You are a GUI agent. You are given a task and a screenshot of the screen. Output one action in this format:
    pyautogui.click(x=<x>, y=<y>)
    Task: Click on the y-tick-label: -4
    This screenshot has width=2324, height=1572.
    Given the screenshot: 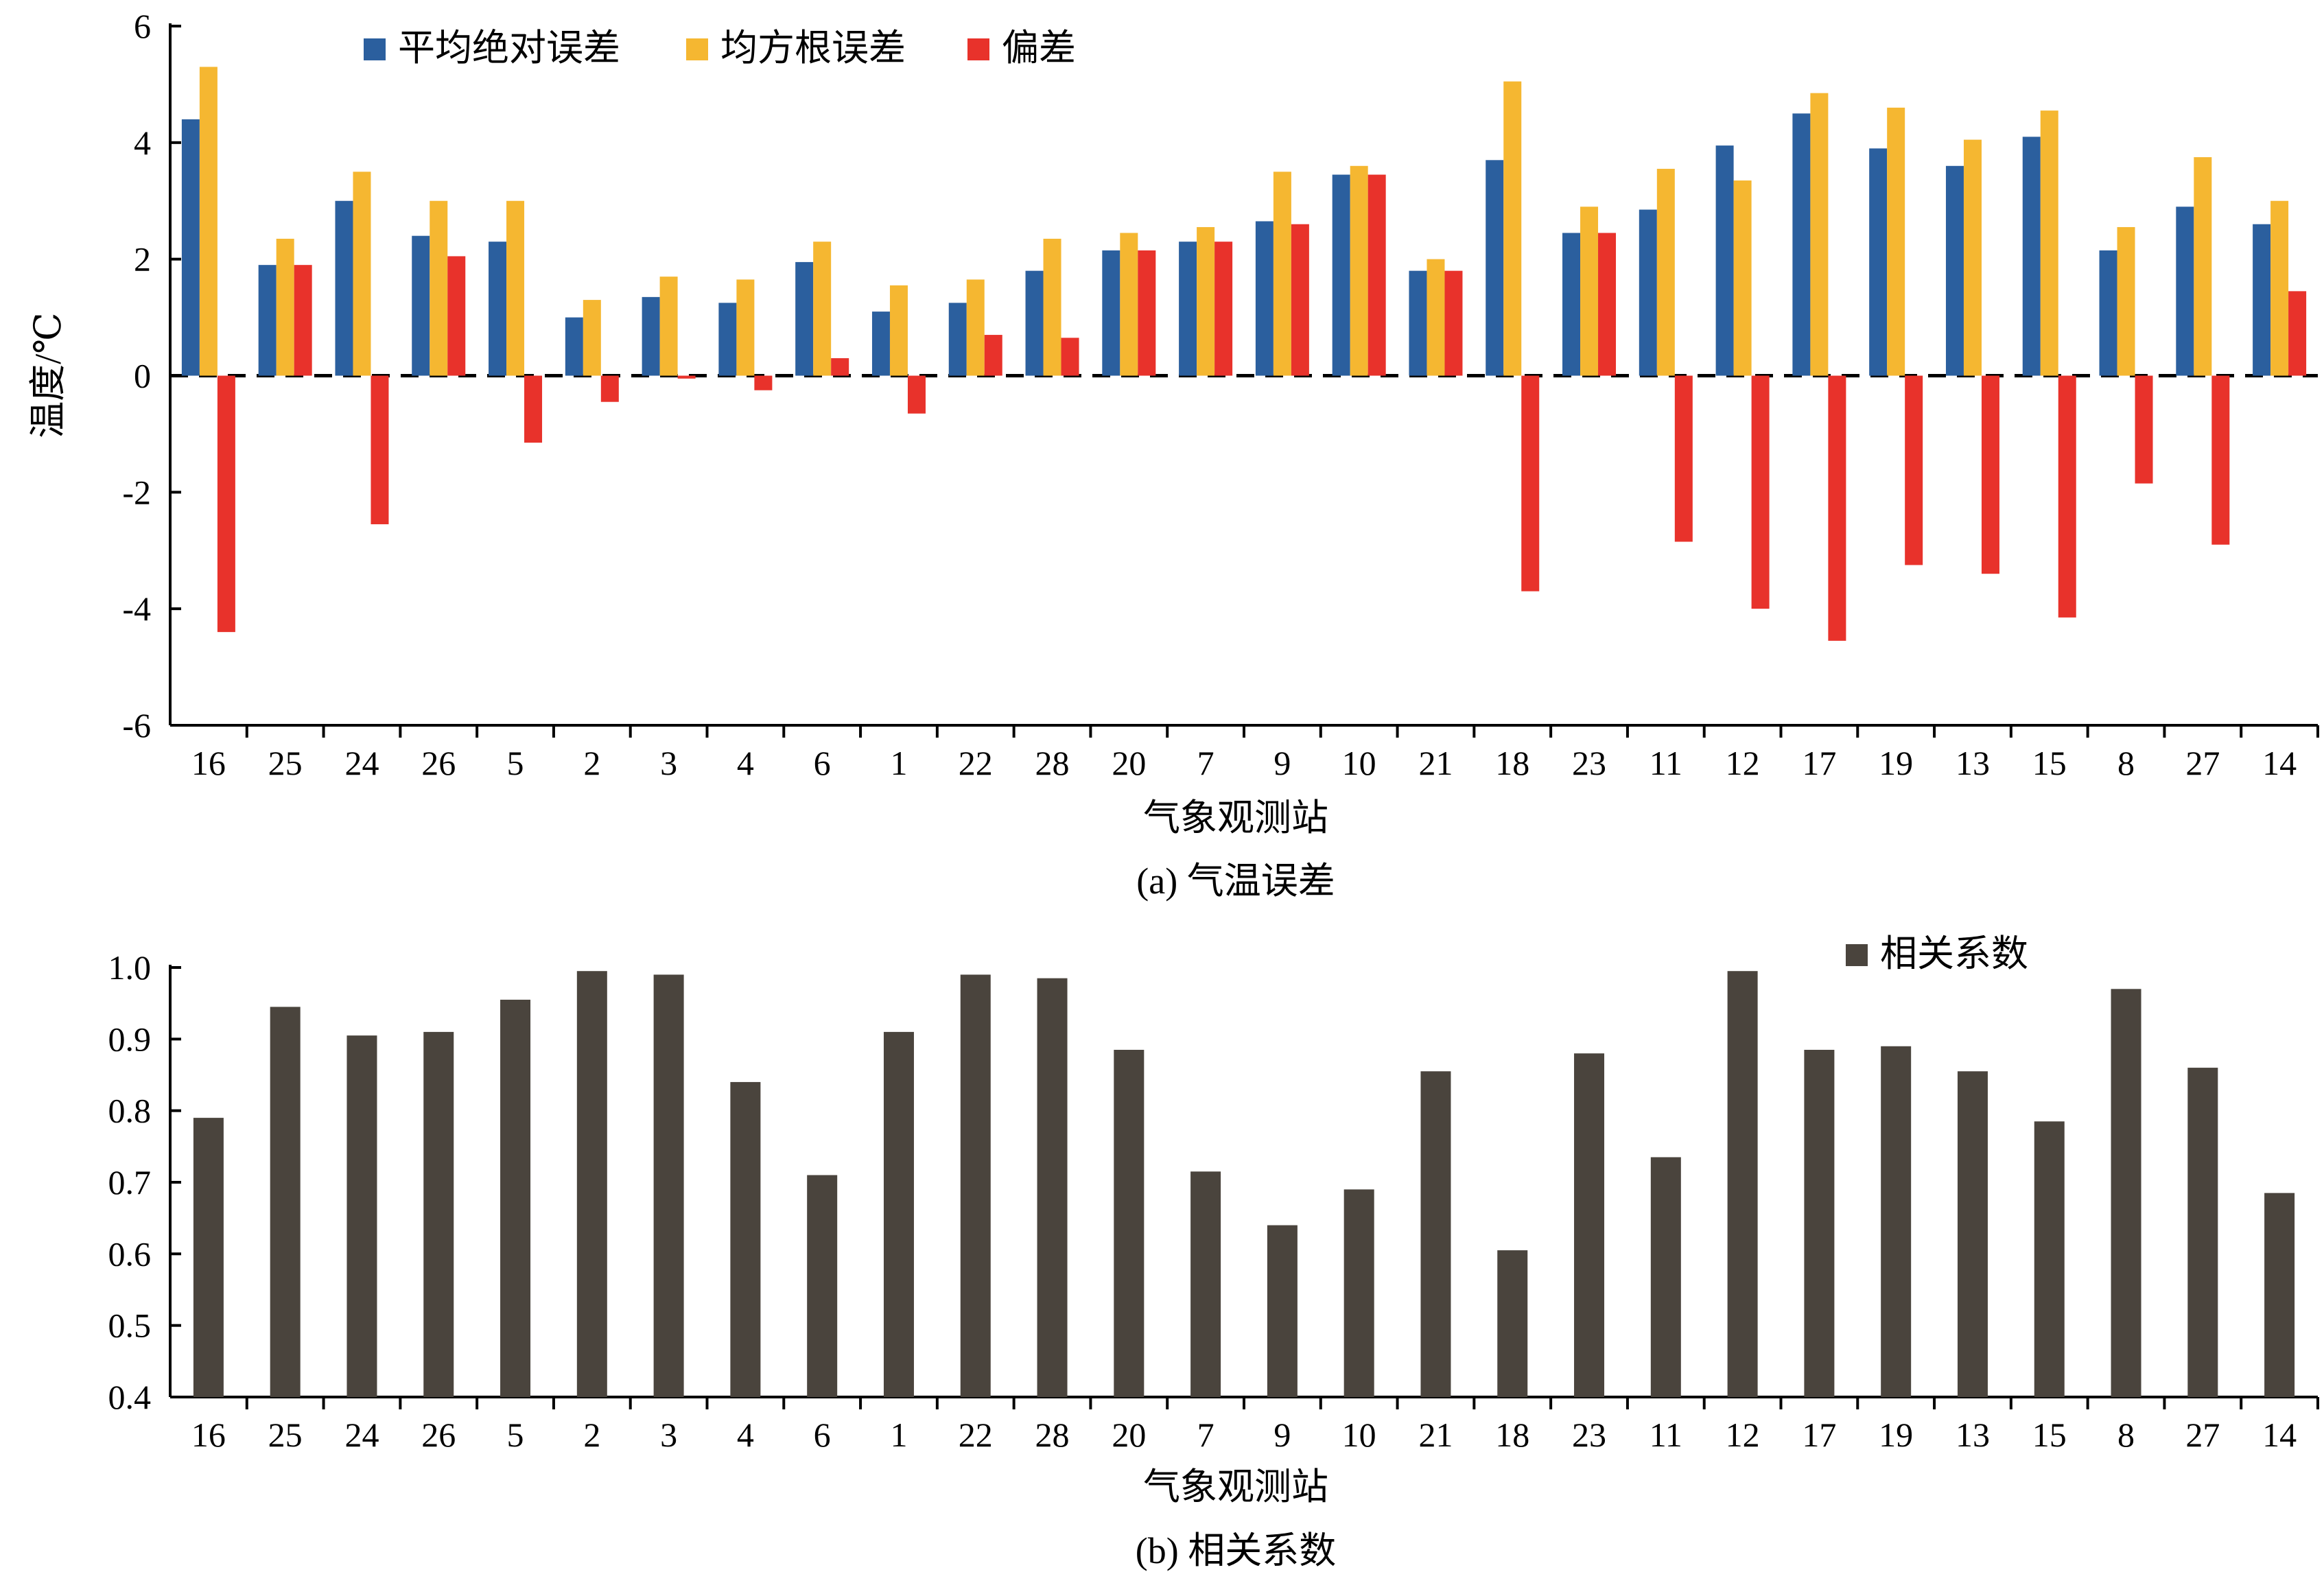 What is the action you would take?
    pyautogui.click(x=136, y=608)
    